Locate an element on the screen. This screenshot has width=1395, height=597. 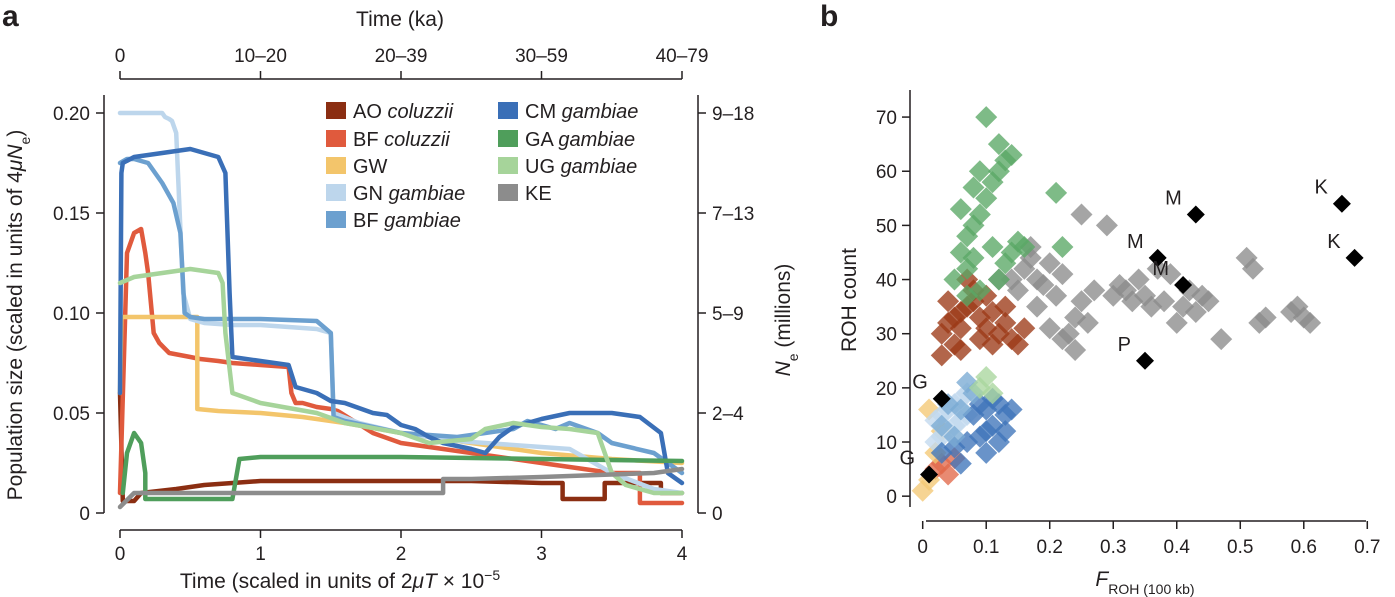
right-tick-label: 7–13 is located at coordinates (733, 214).